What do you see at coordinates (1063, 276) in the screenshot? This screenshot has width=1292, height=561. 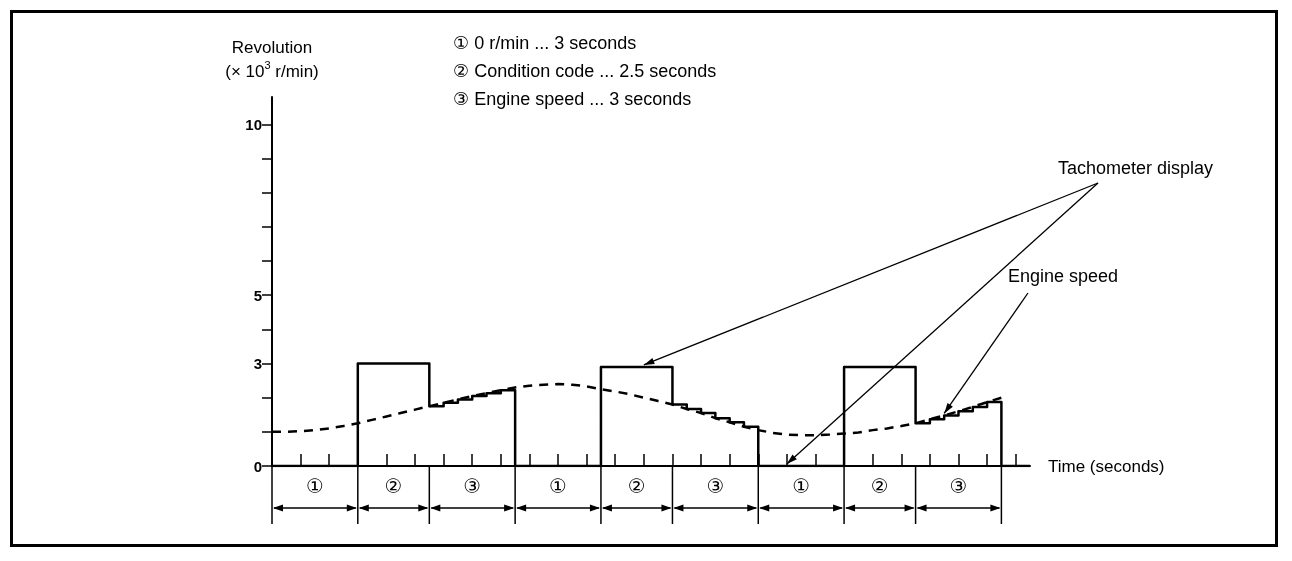 I see `text: Engine speed` at bounding box center [1063, 276].